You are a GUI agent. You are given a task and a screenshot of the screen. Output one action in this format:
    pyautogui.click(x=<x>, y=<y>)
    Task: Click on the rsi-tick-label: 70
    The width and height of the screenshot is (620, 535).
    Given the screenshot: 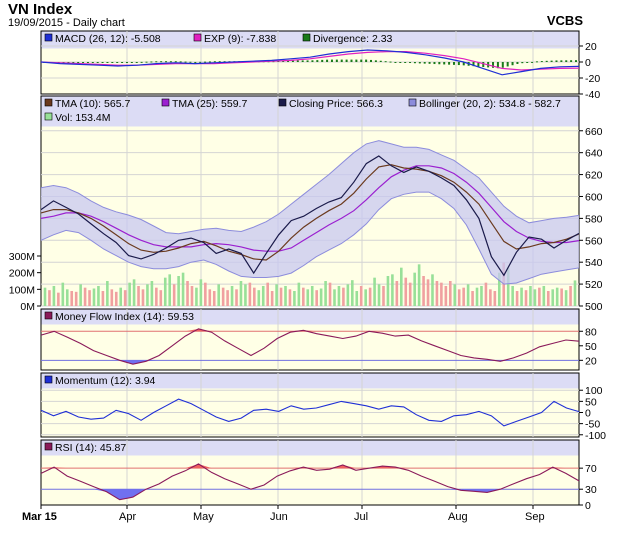 What is the action you would take?
    pyautogui.click(x=591, y=469)
    